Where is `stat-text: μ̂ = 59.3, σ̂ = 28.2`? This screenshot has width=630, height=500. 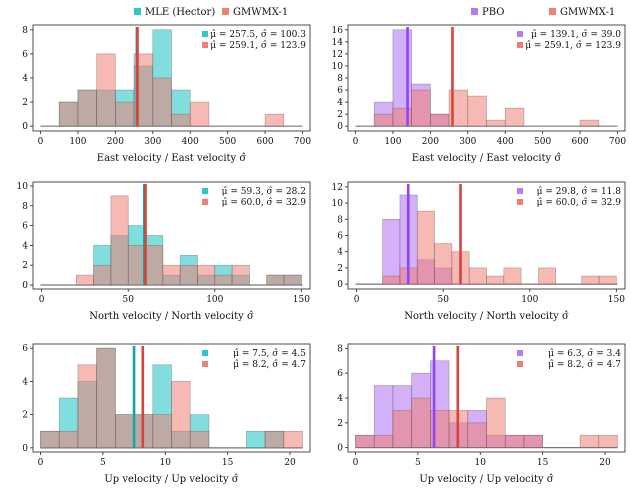 stat-text: μ̂ = 59.3, σ̂ = 28.2 is located at coordinates (264, 191).